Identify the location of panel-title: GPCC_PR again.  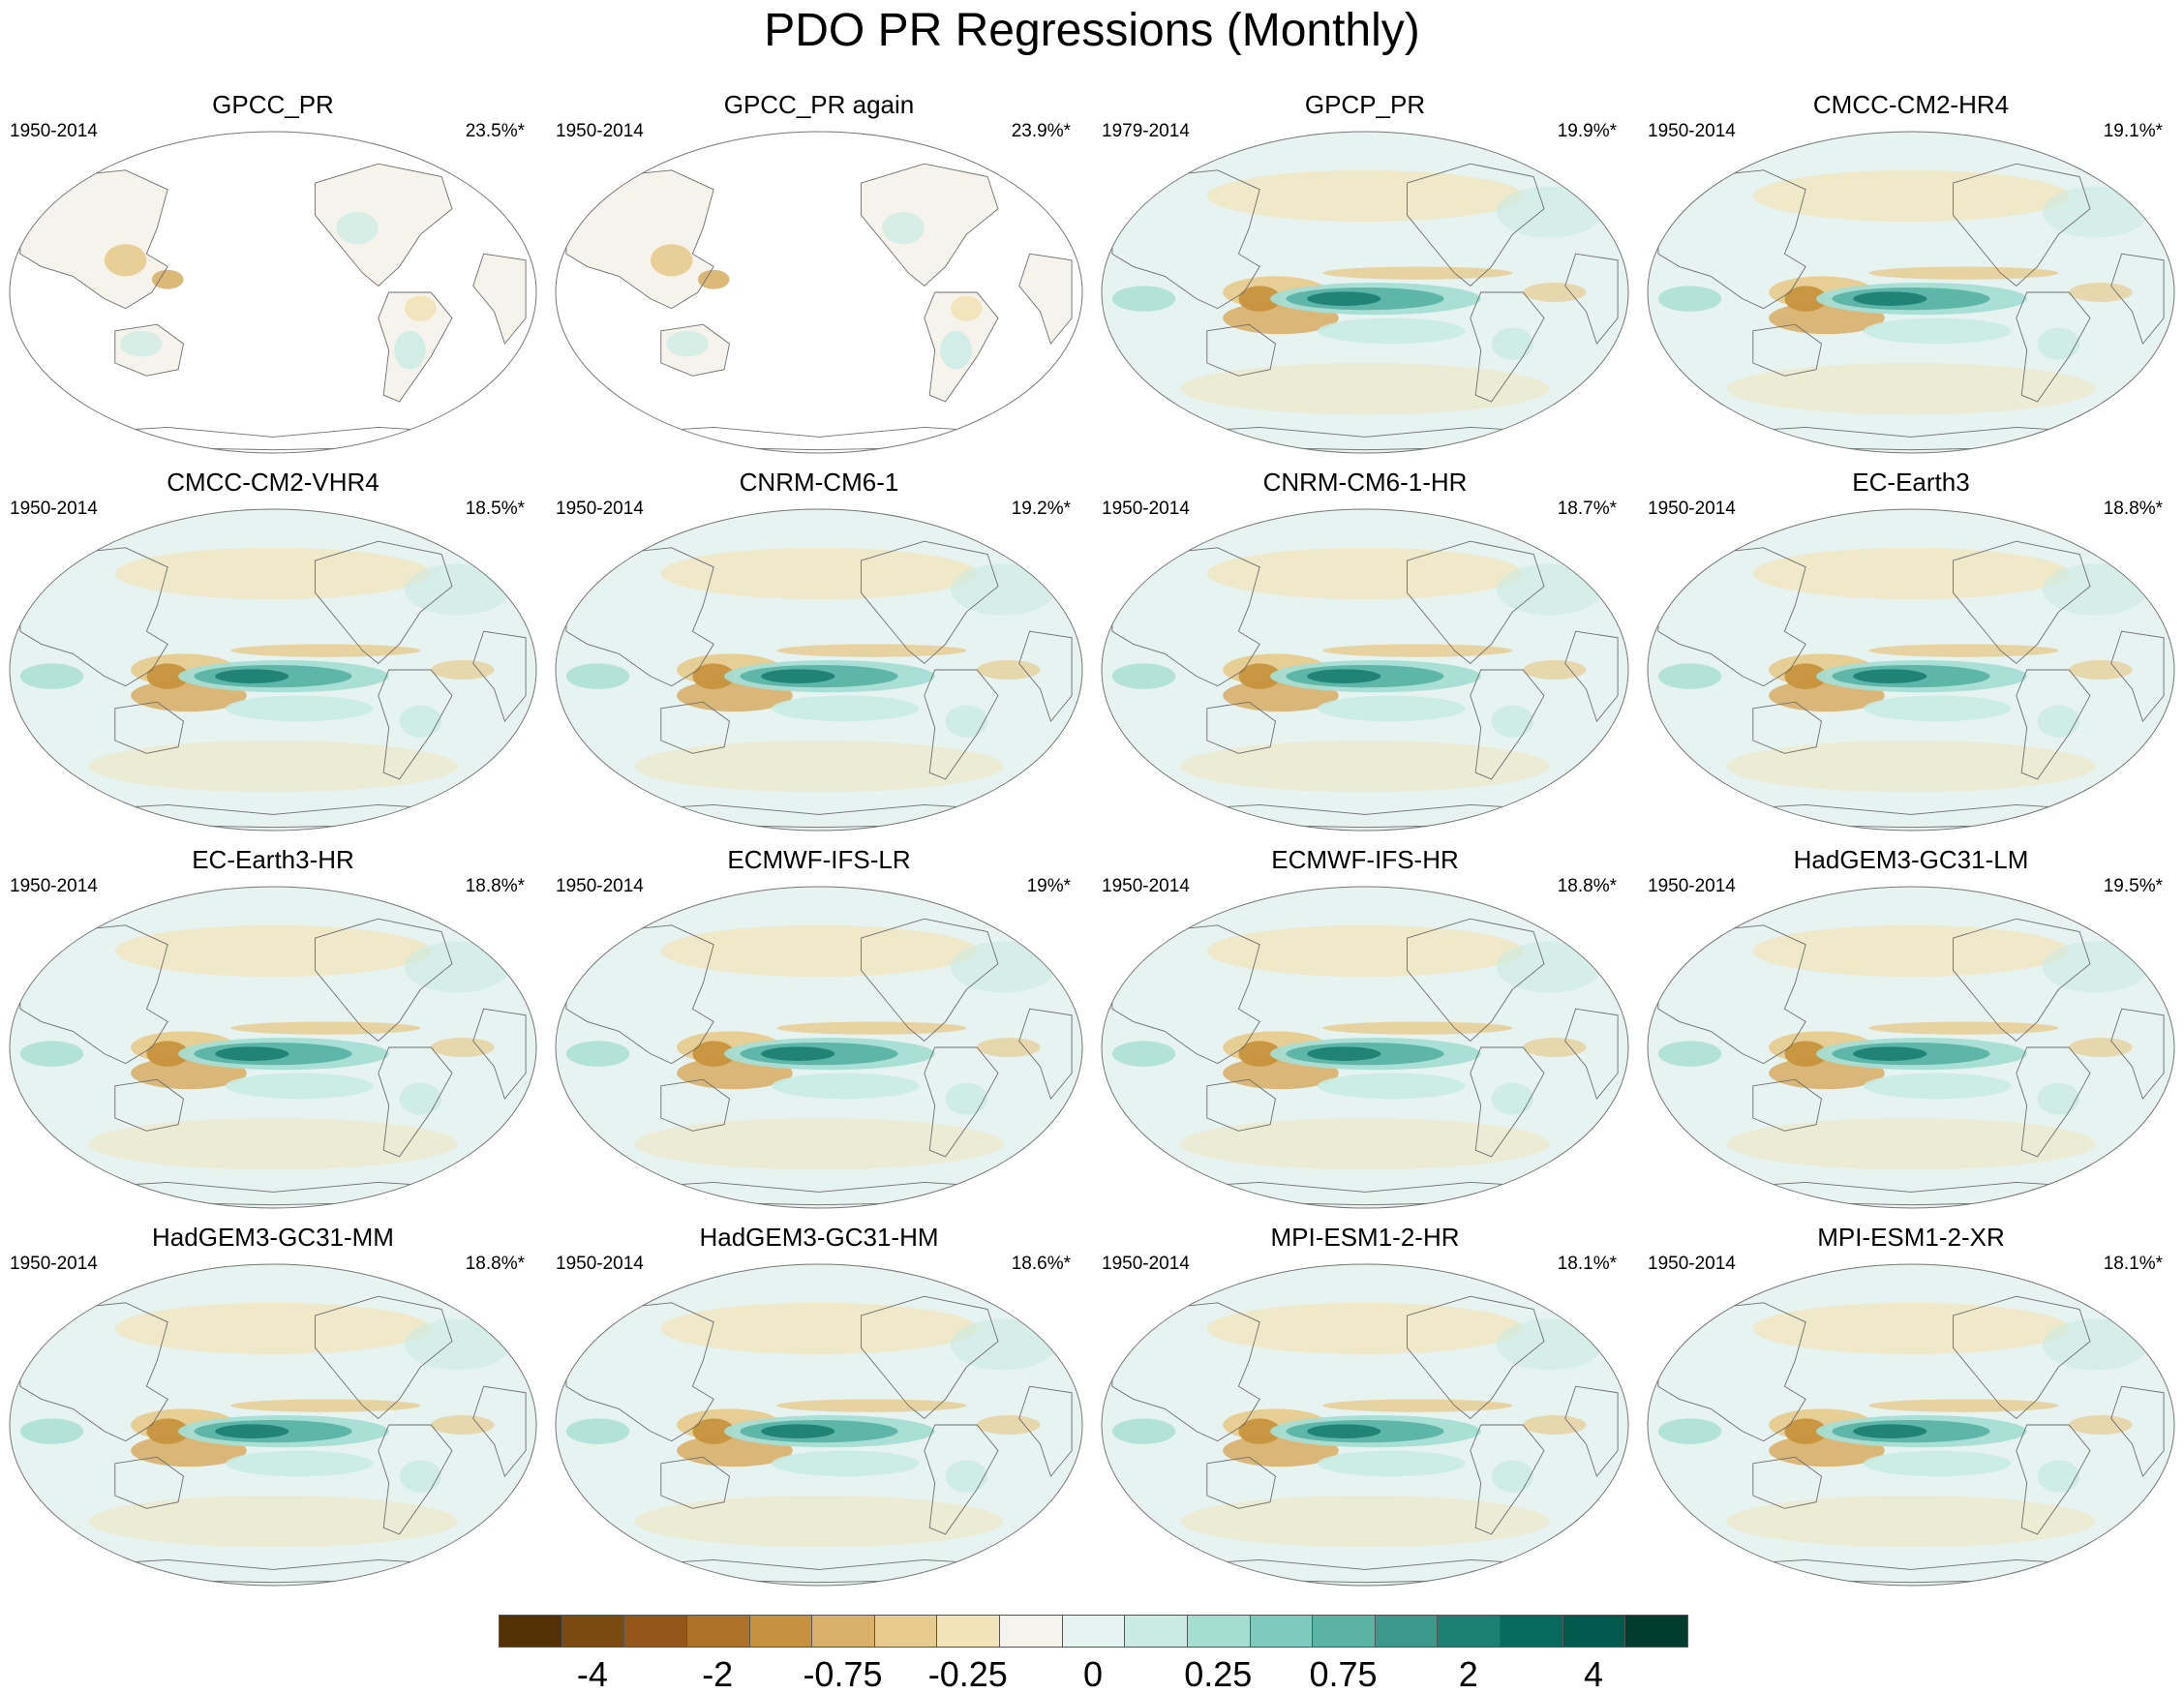
(819, 104).